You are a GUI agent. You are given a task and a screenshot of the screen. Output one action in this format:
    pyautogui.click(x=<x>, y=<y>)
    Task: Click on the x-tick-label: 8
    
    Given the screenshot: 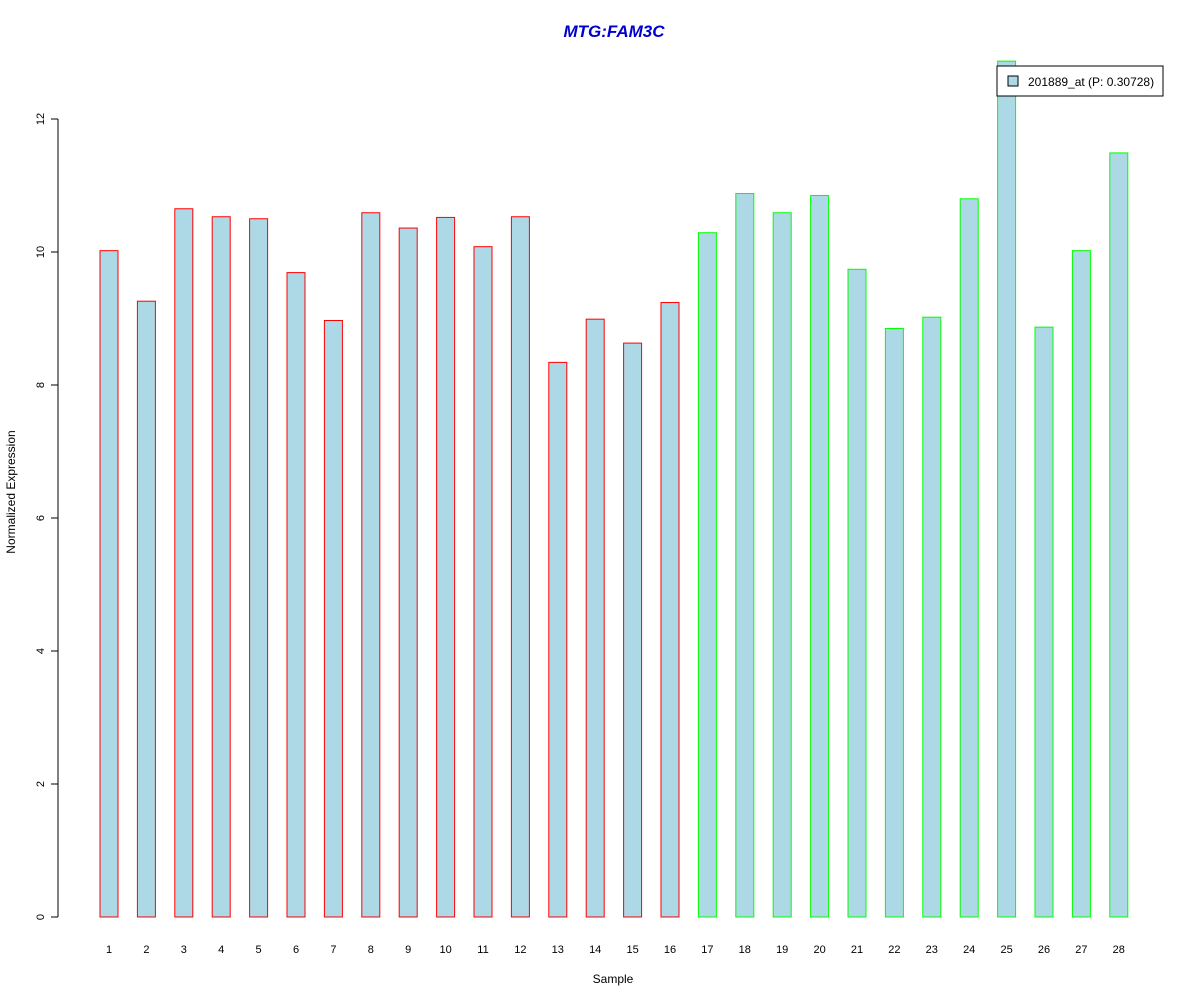 What is the action you would take?
    pyautogui.click(x=371, y=950)
    